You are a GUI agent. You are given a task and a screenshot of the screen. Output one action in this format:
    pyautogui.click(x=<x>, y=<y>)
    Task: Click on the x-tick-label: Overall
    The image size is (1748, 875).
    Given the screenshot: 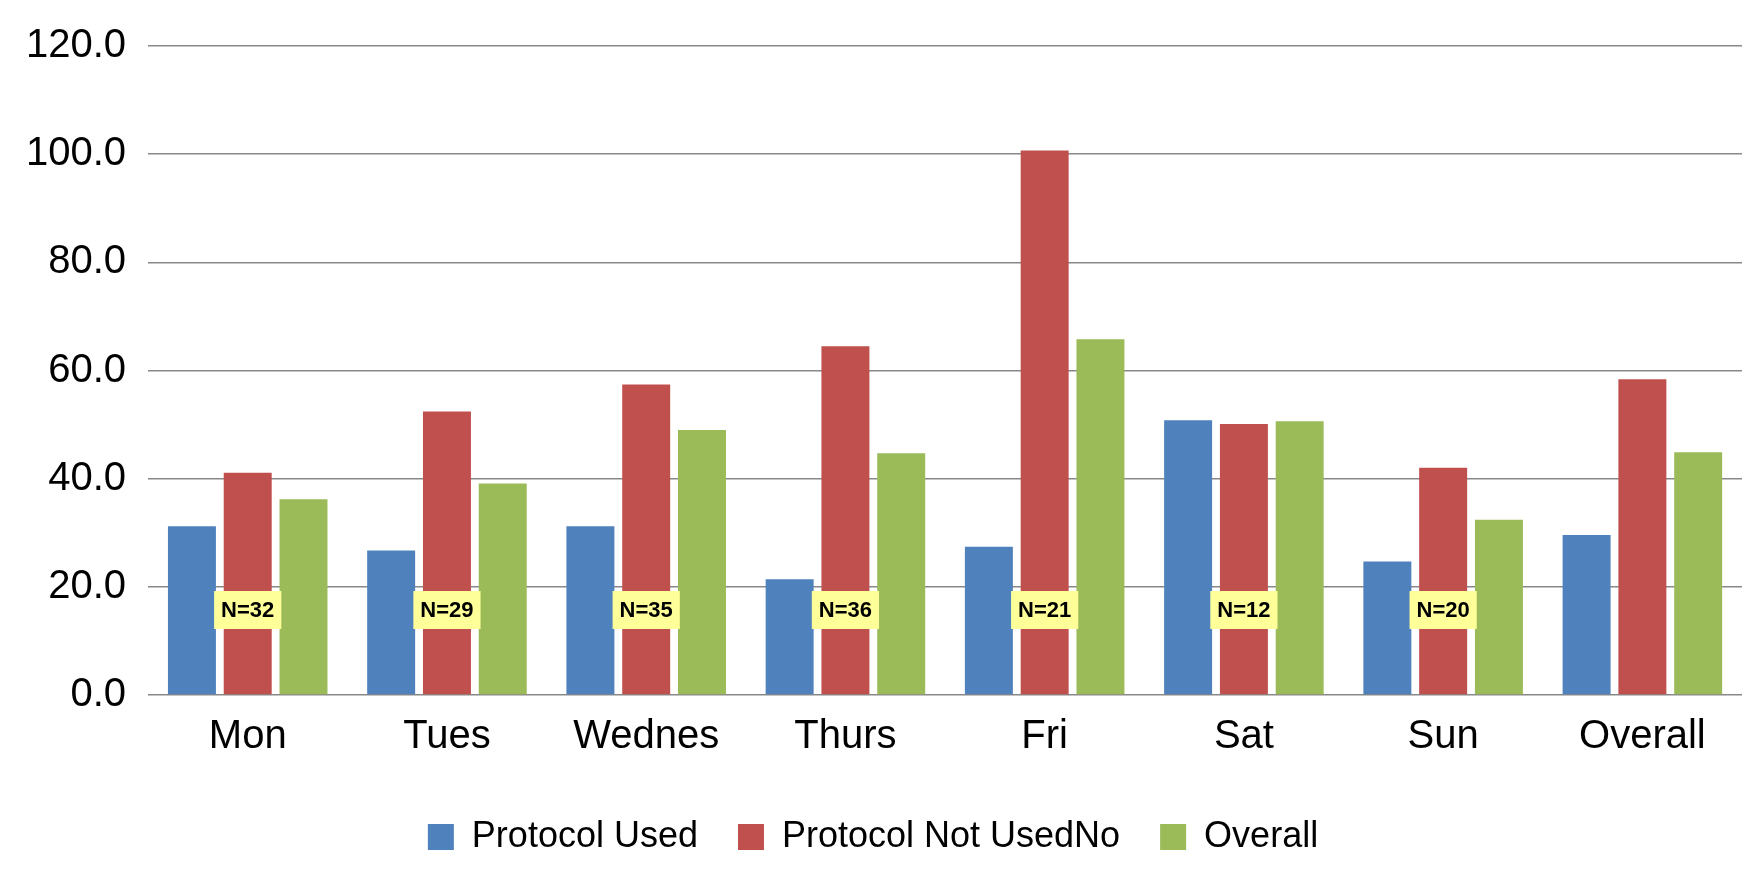 What is the action you would take?
    pyautogui.click(x=1642, y=734)
    